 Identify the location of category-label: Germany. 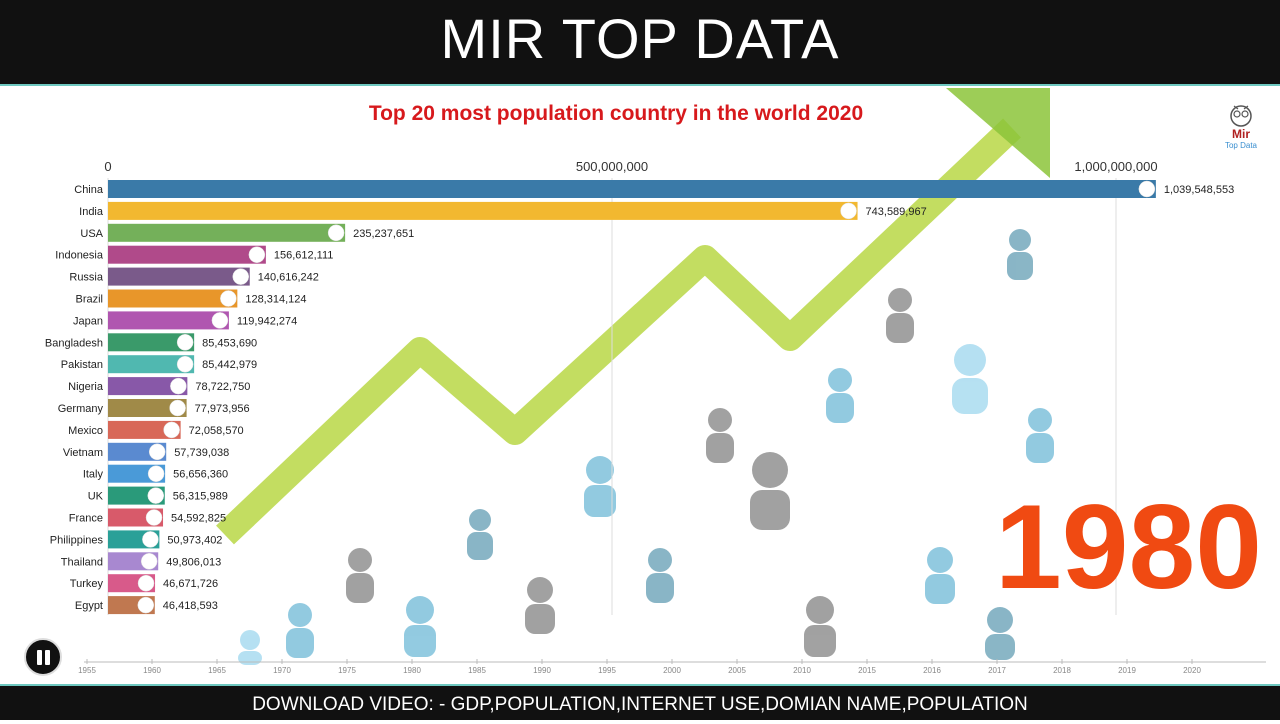
(81, 409).